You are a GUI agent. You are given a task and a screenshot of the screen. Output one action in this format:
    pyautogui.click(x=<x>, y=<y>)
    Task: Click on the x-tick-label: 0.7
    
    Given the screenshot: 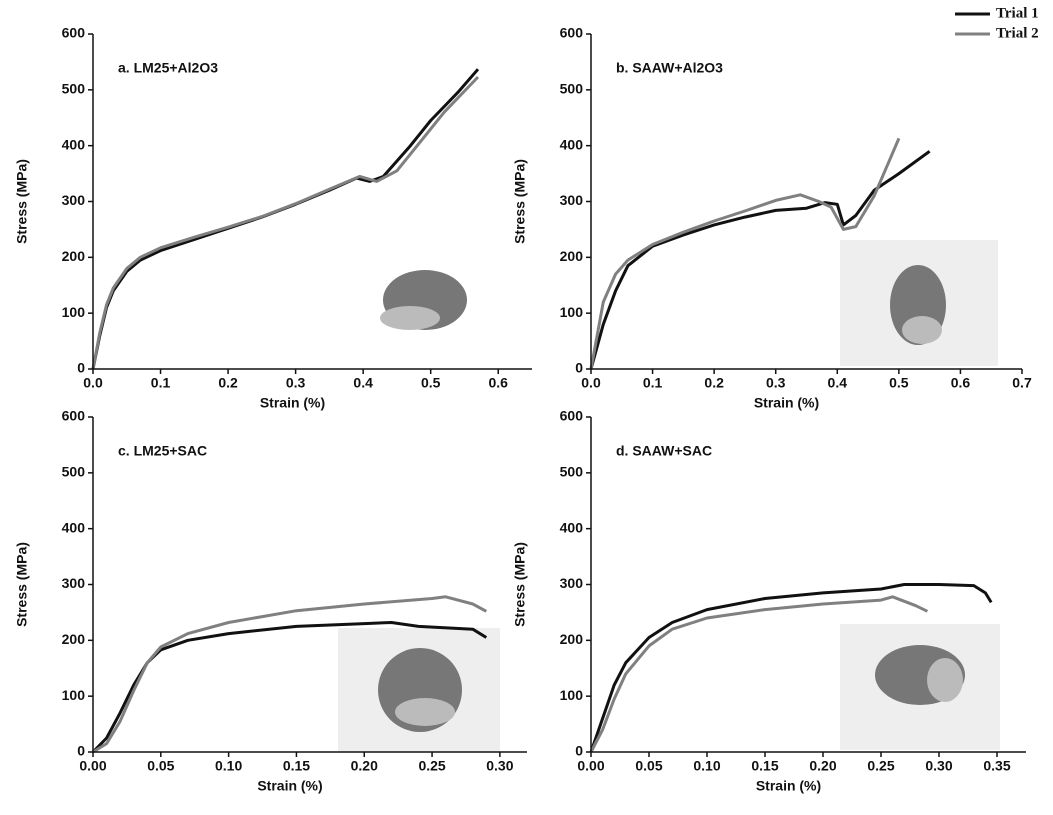 What is the action you would take?
    pyautogui.click(x=1022, y=383)
    